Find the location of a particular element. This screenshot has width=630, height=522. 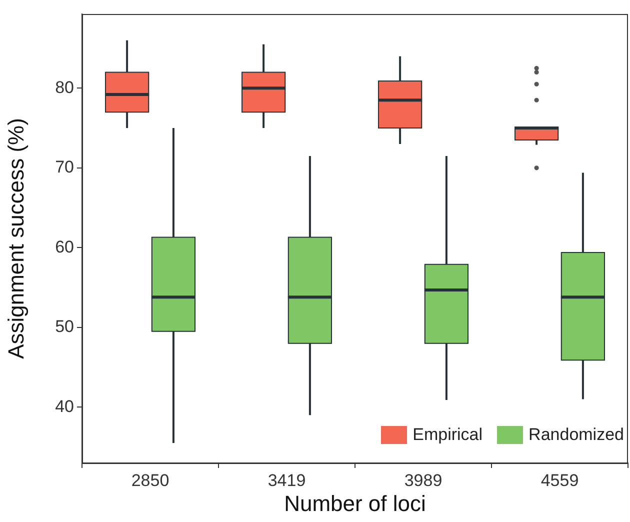

y-tick-label: 80 is located at coordinates (64, 87).